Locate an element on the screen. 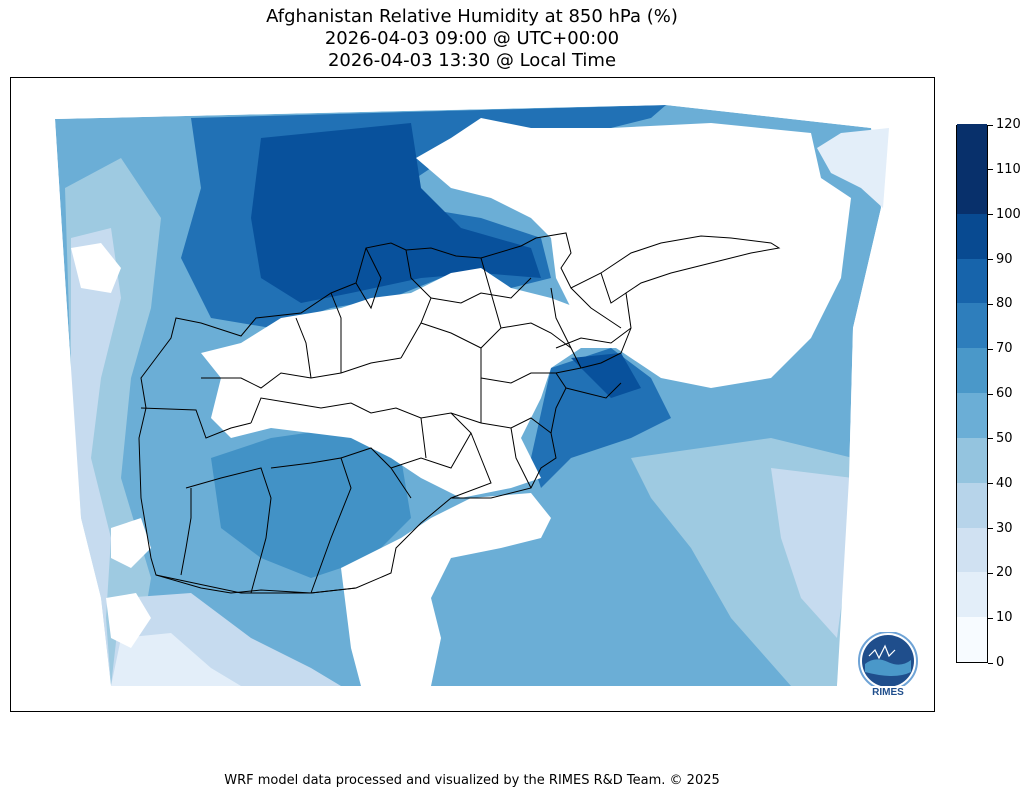 The image size is (1030, 799). colorbar-tick-label: 20 is located at coordinates (1004, 573).